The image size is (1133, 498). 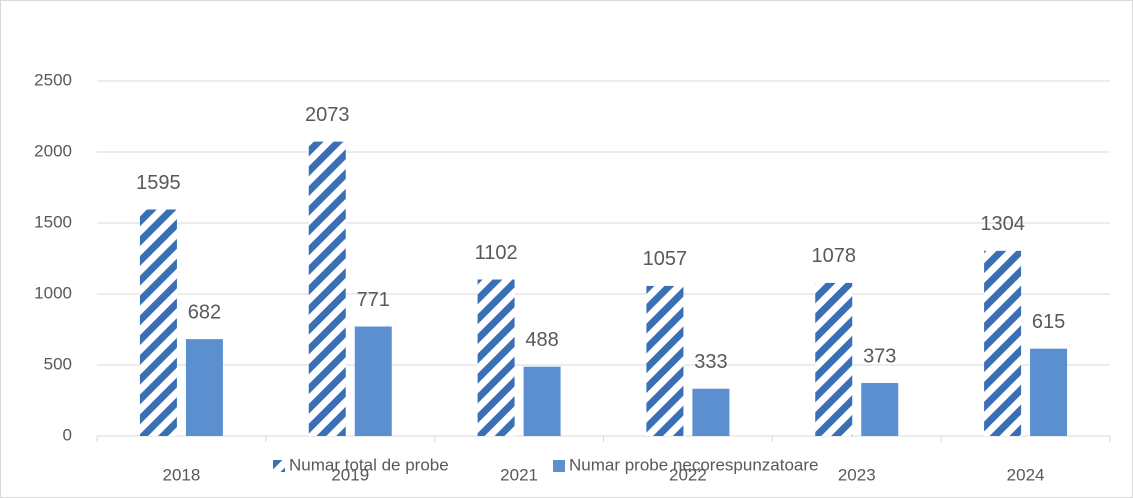 I want to click on data-label: 488, so click(x=541, y=340).